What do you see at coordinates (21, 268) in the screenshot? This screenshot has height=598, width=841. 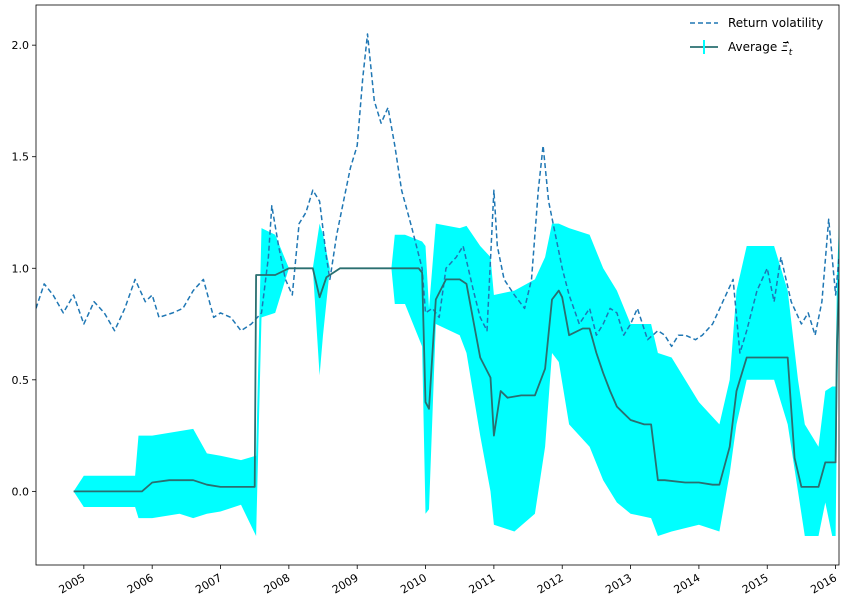 I see `y-tick-label: 1.0` at bounding box center [21, 268].